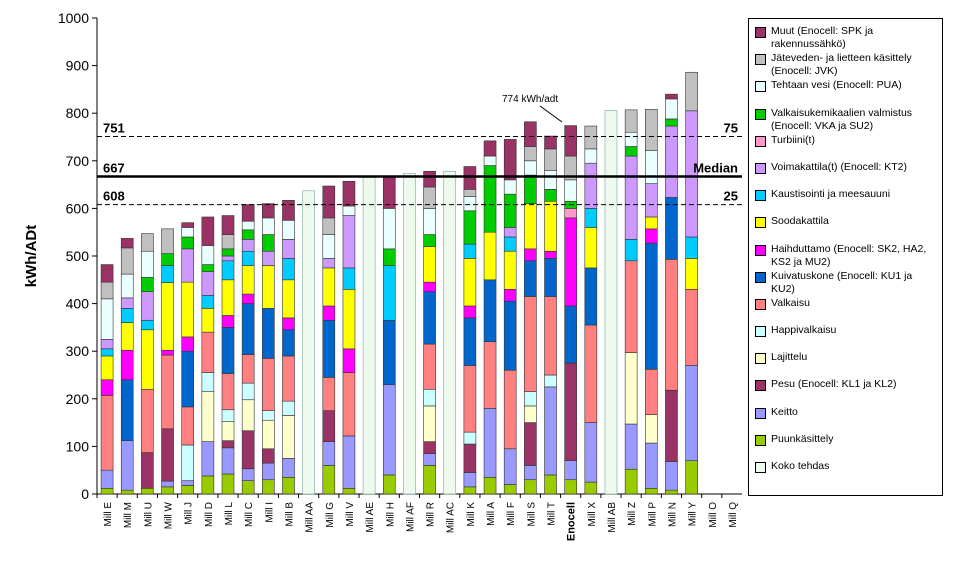  Describe the element at coordinates (249, 514) in the screenshot. I see `x-tick-label: Mill C` at that location.